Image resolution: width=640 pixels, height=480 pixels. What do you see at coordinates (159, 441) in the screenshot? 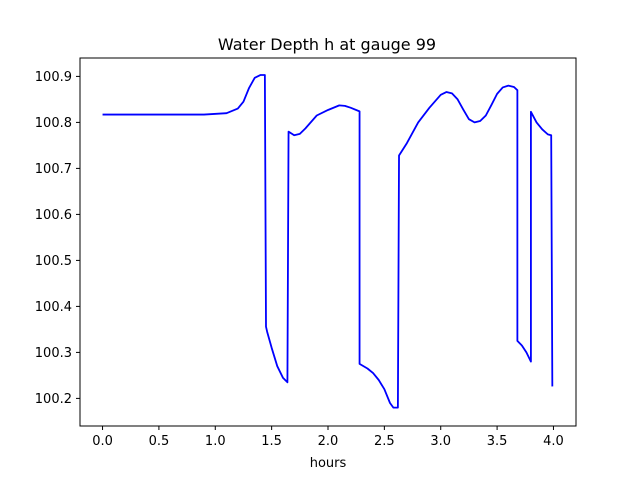
I see `x-tick-label: 0.5` at bounding box center [159, 441].